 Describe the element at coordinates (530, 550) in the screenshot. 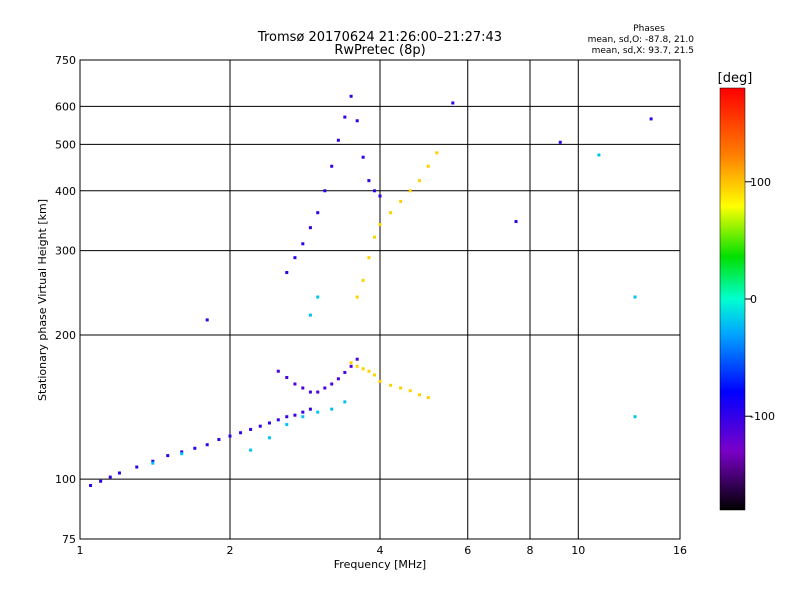

I see `x-tick-label: 8` at that location.